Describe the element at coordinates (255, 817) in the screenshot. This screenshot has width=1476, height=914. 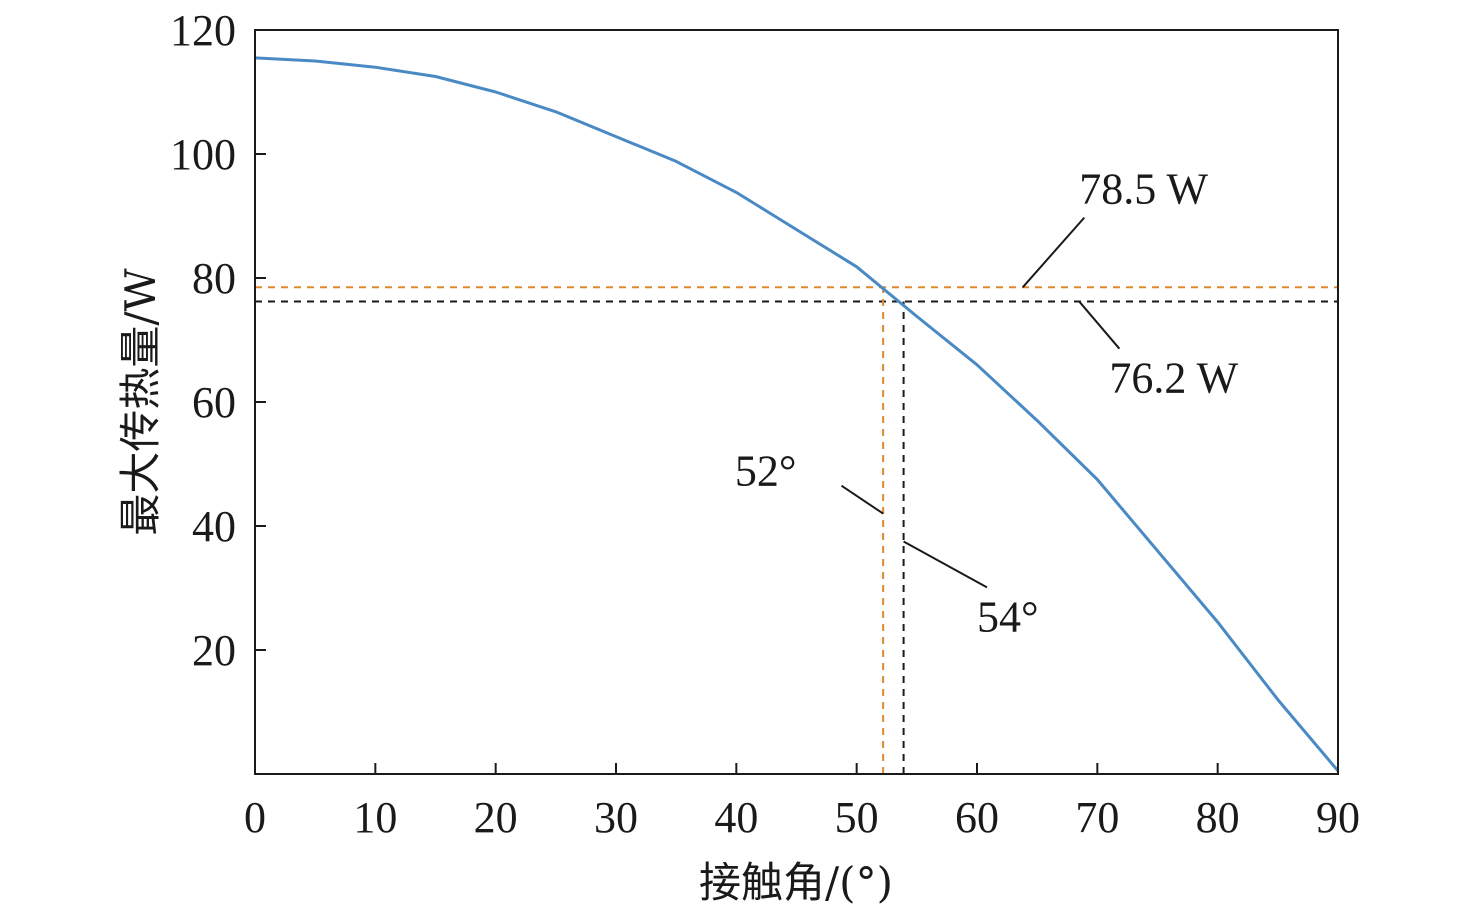
I see `x-tick-label: 0` at that location.